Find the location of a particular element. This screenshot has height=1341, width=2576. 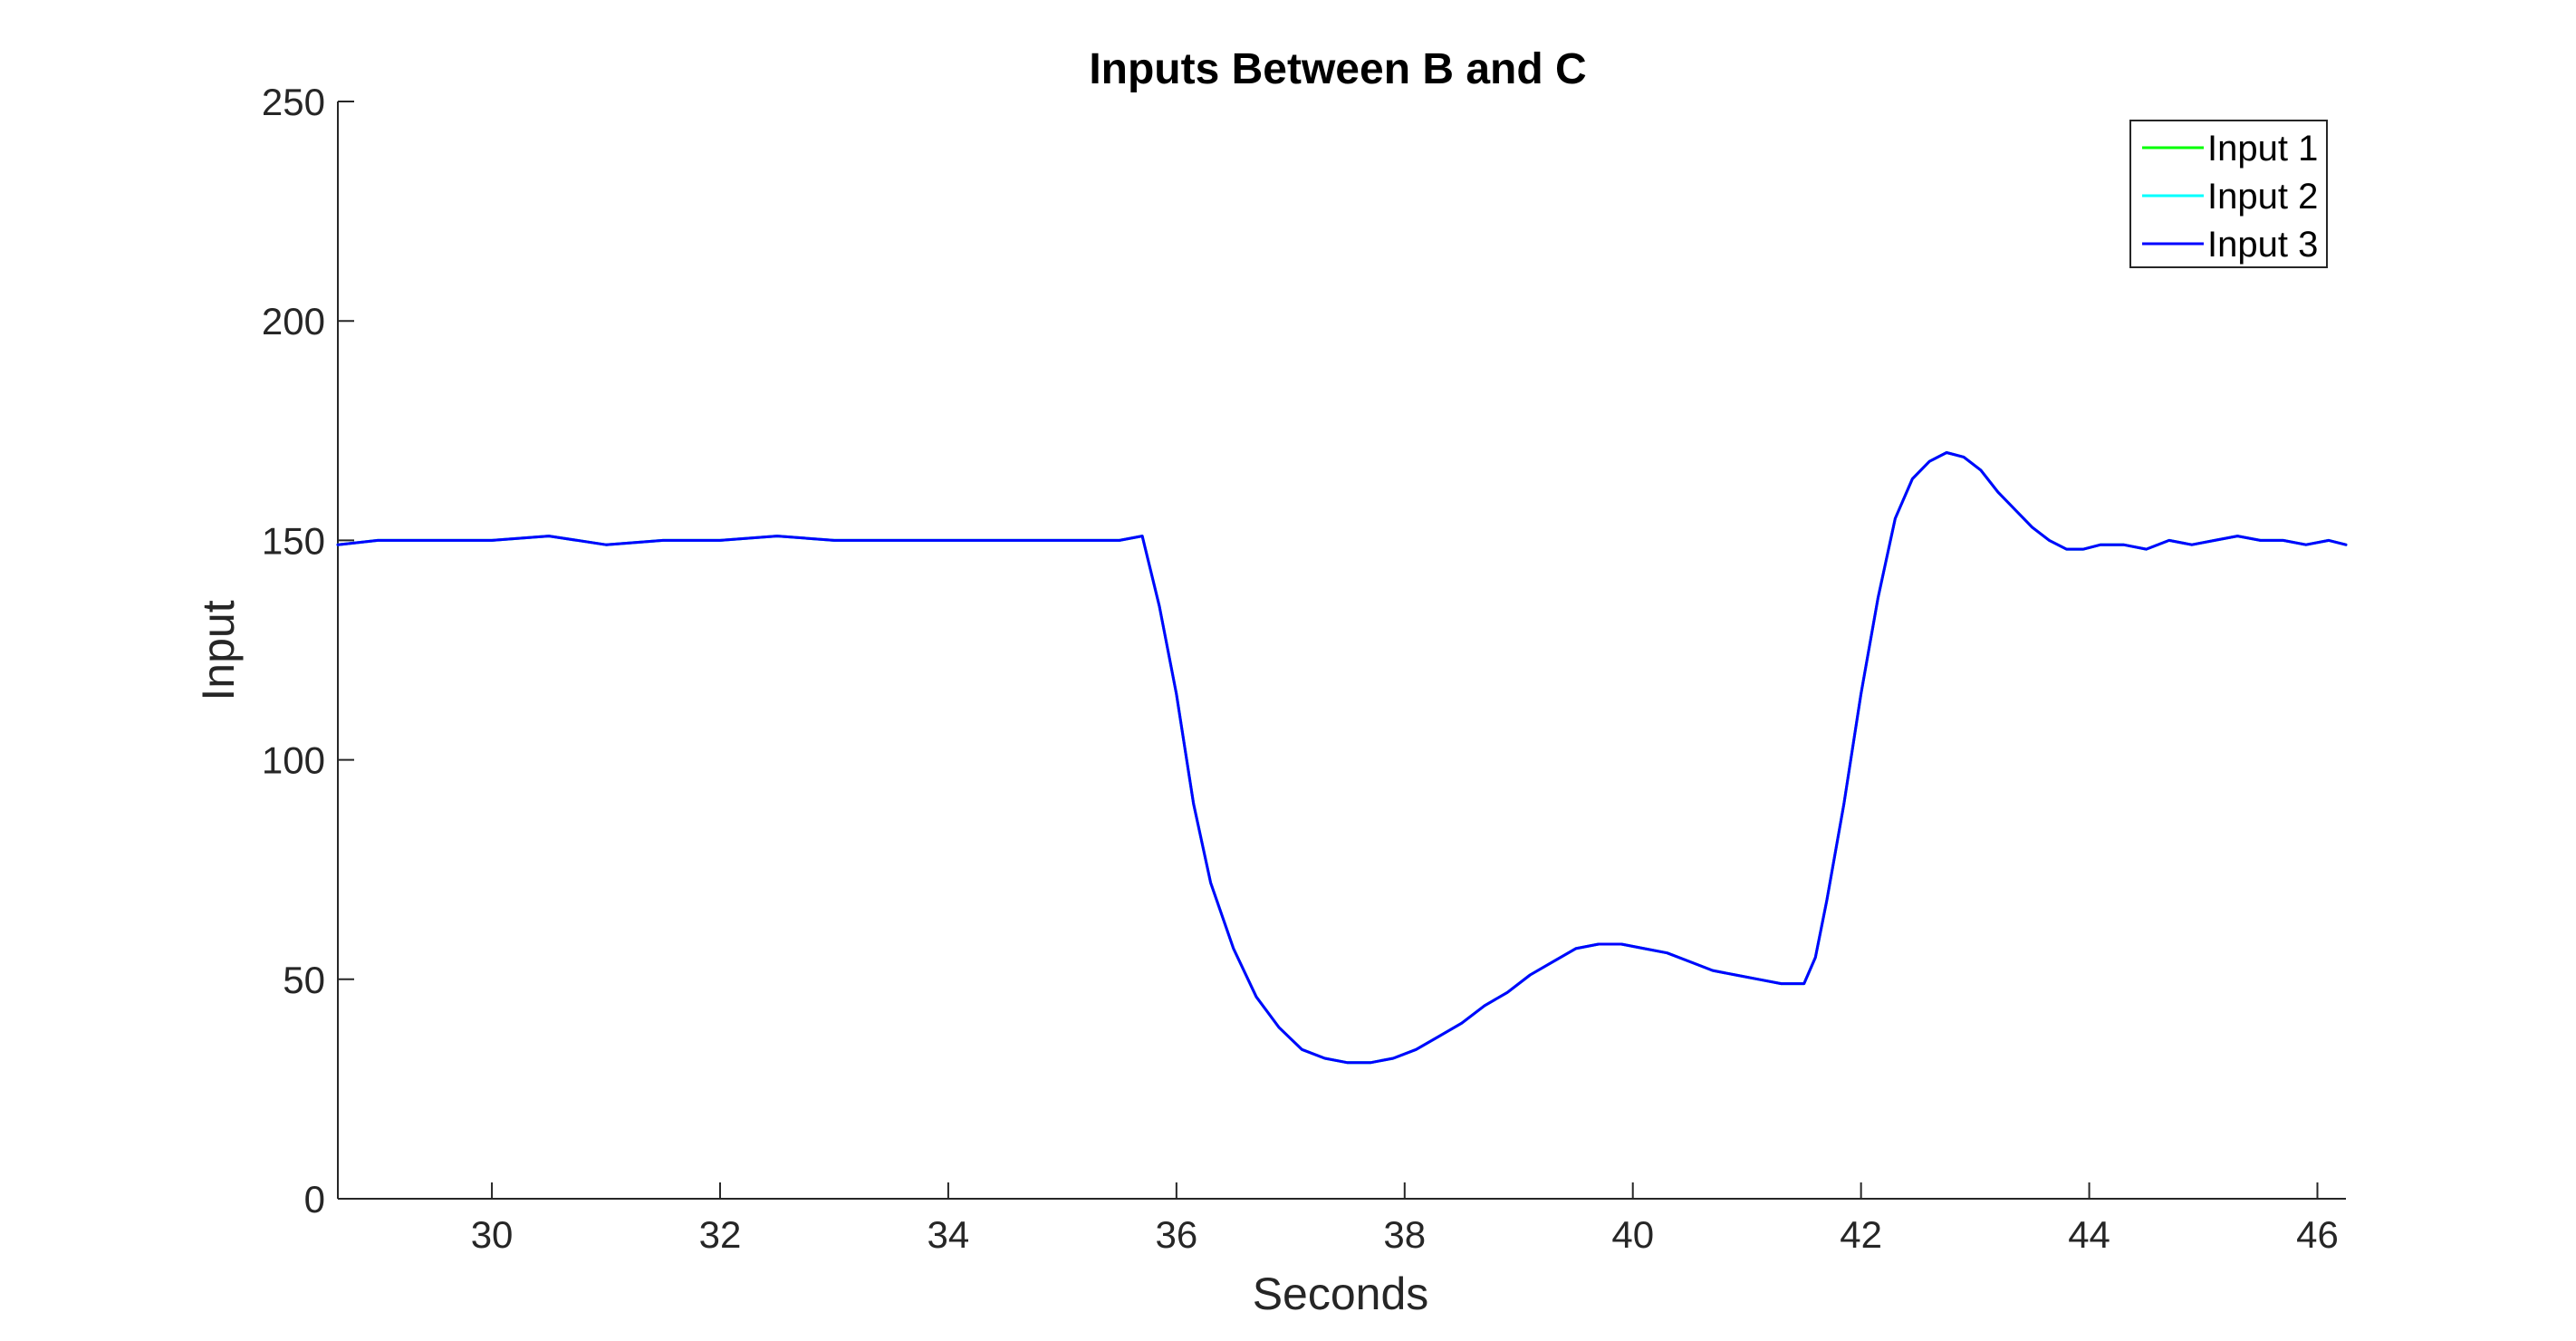

y-tick-label: 100 is located at coordinates (293, 760).